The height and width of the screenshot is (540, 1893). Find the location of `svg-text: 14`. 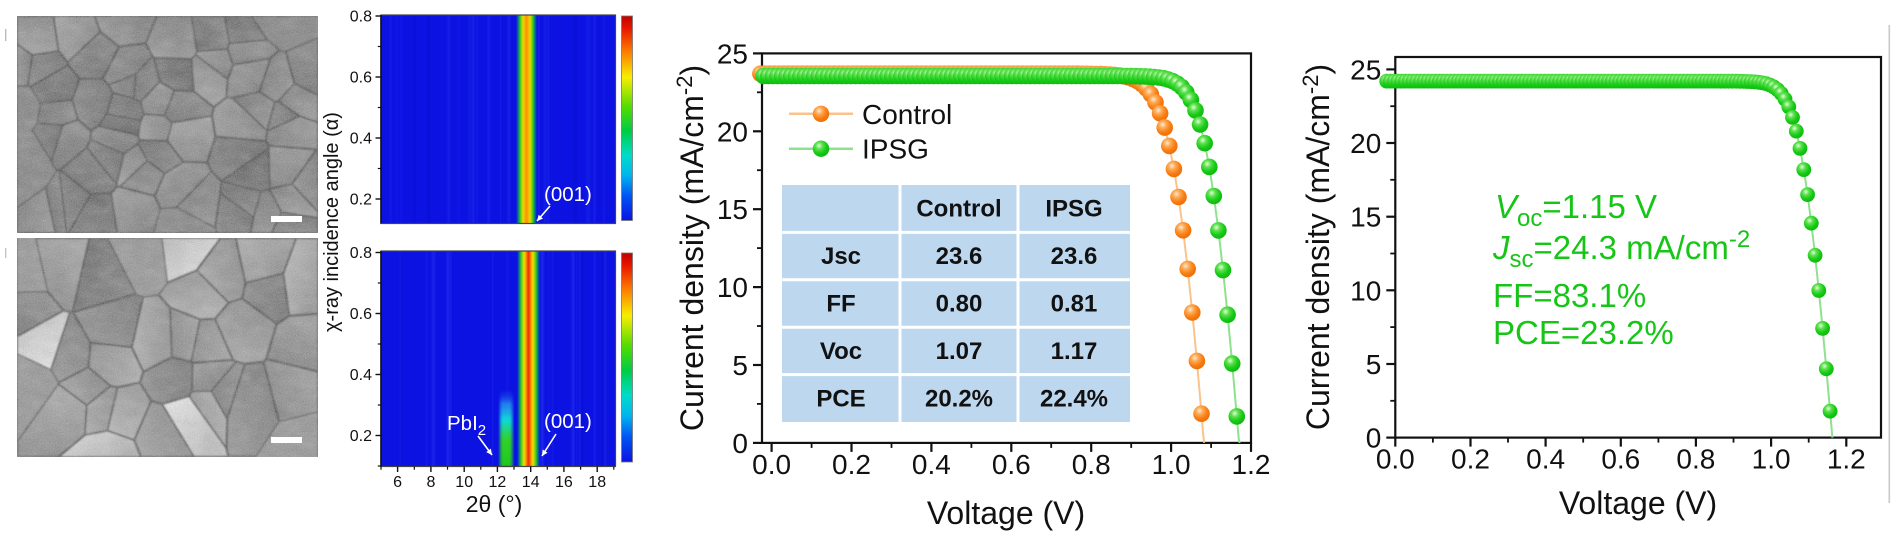

svg-text: 14 is located at coordinates (531, 482).